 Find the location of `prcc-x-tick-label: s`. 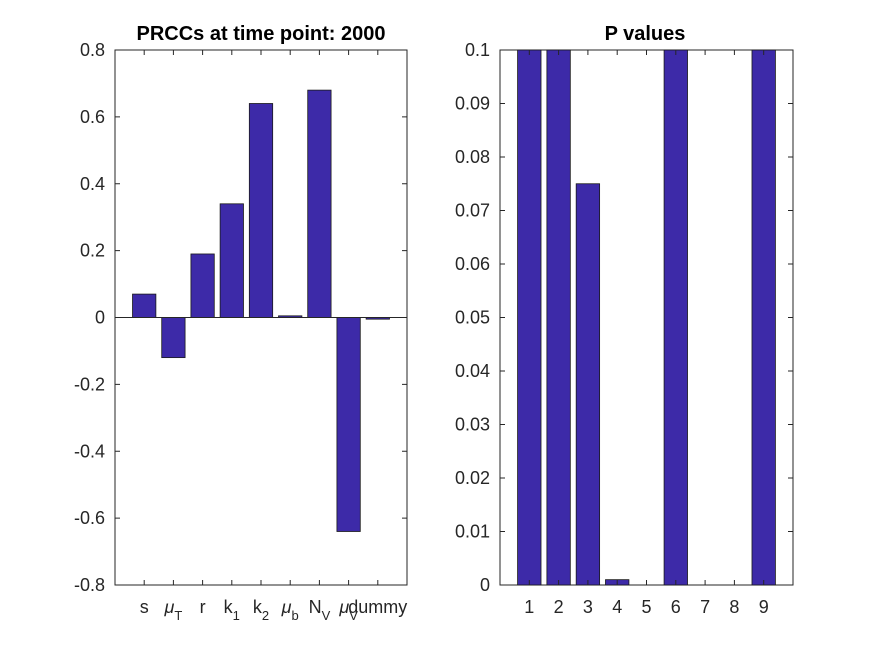

prcc-x-tick-label: s is located at coordinates (144, 607).